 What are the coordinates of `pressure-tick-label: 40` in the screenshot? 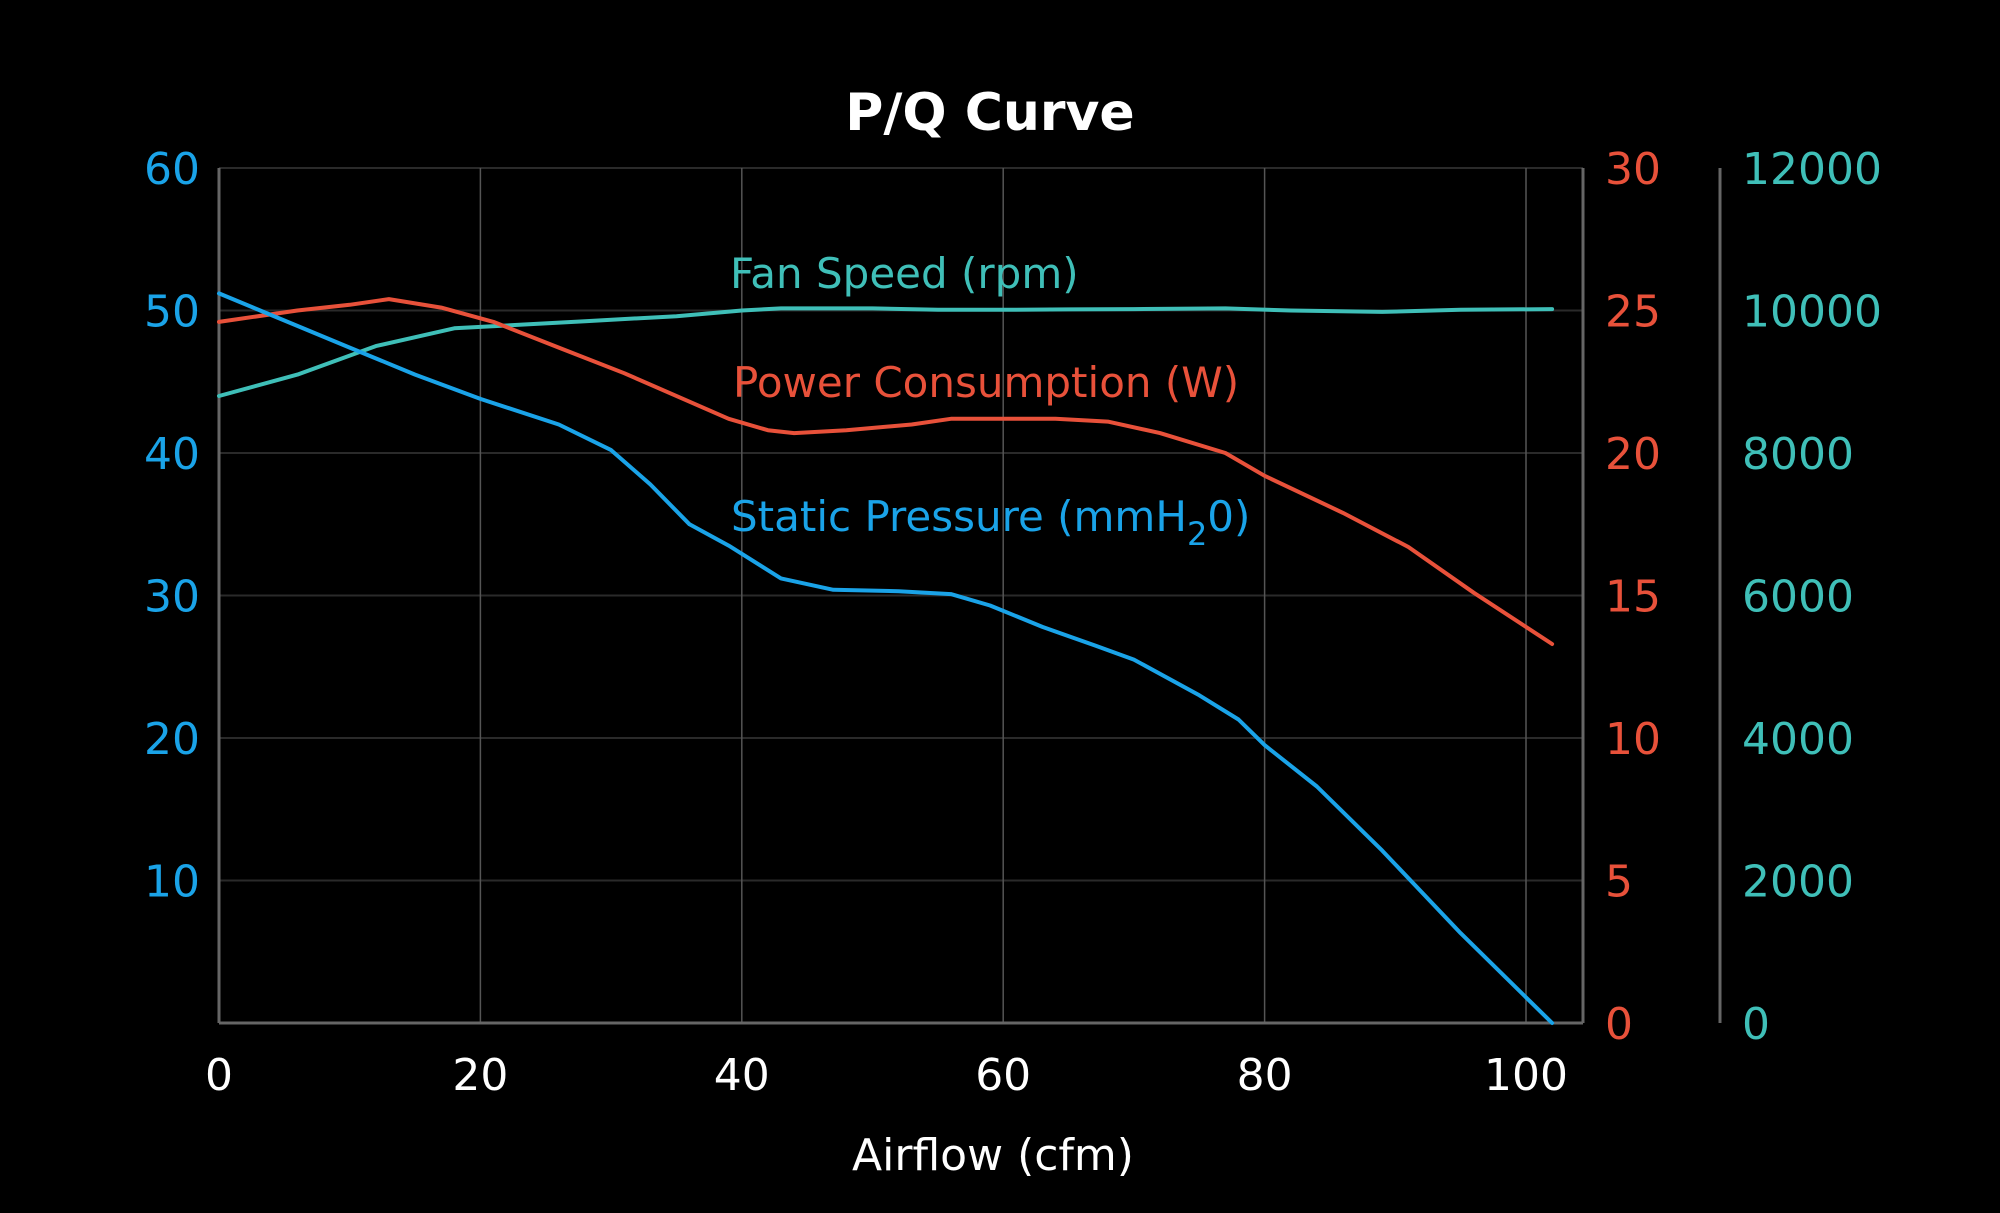 It's located at (172, 454).